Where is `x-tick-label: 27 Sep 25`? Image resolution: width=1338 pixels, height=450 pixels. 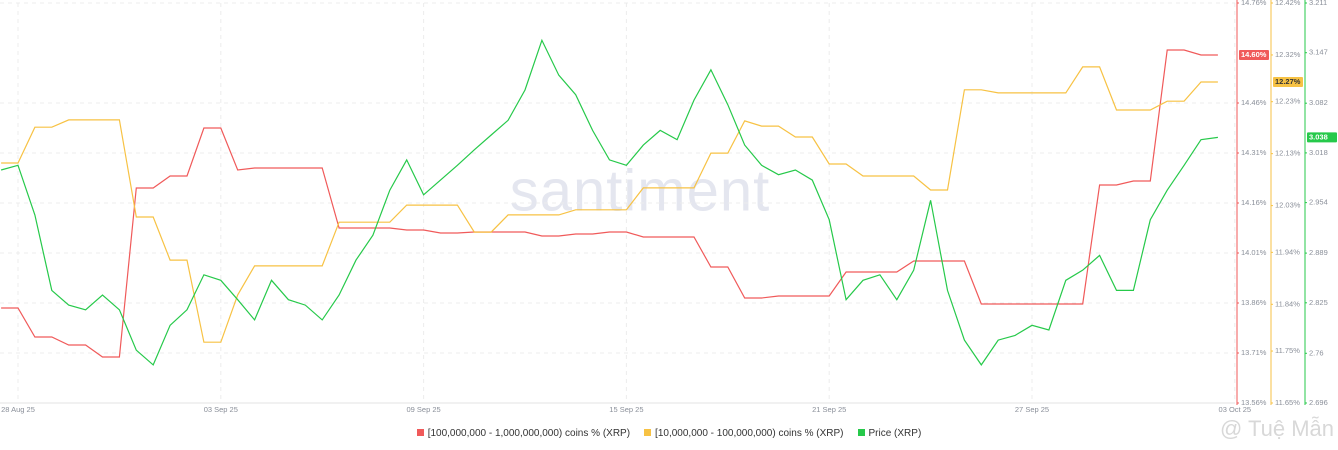
x-tick-label: 27 Sep 25 is located at coordinates (1032, 409).